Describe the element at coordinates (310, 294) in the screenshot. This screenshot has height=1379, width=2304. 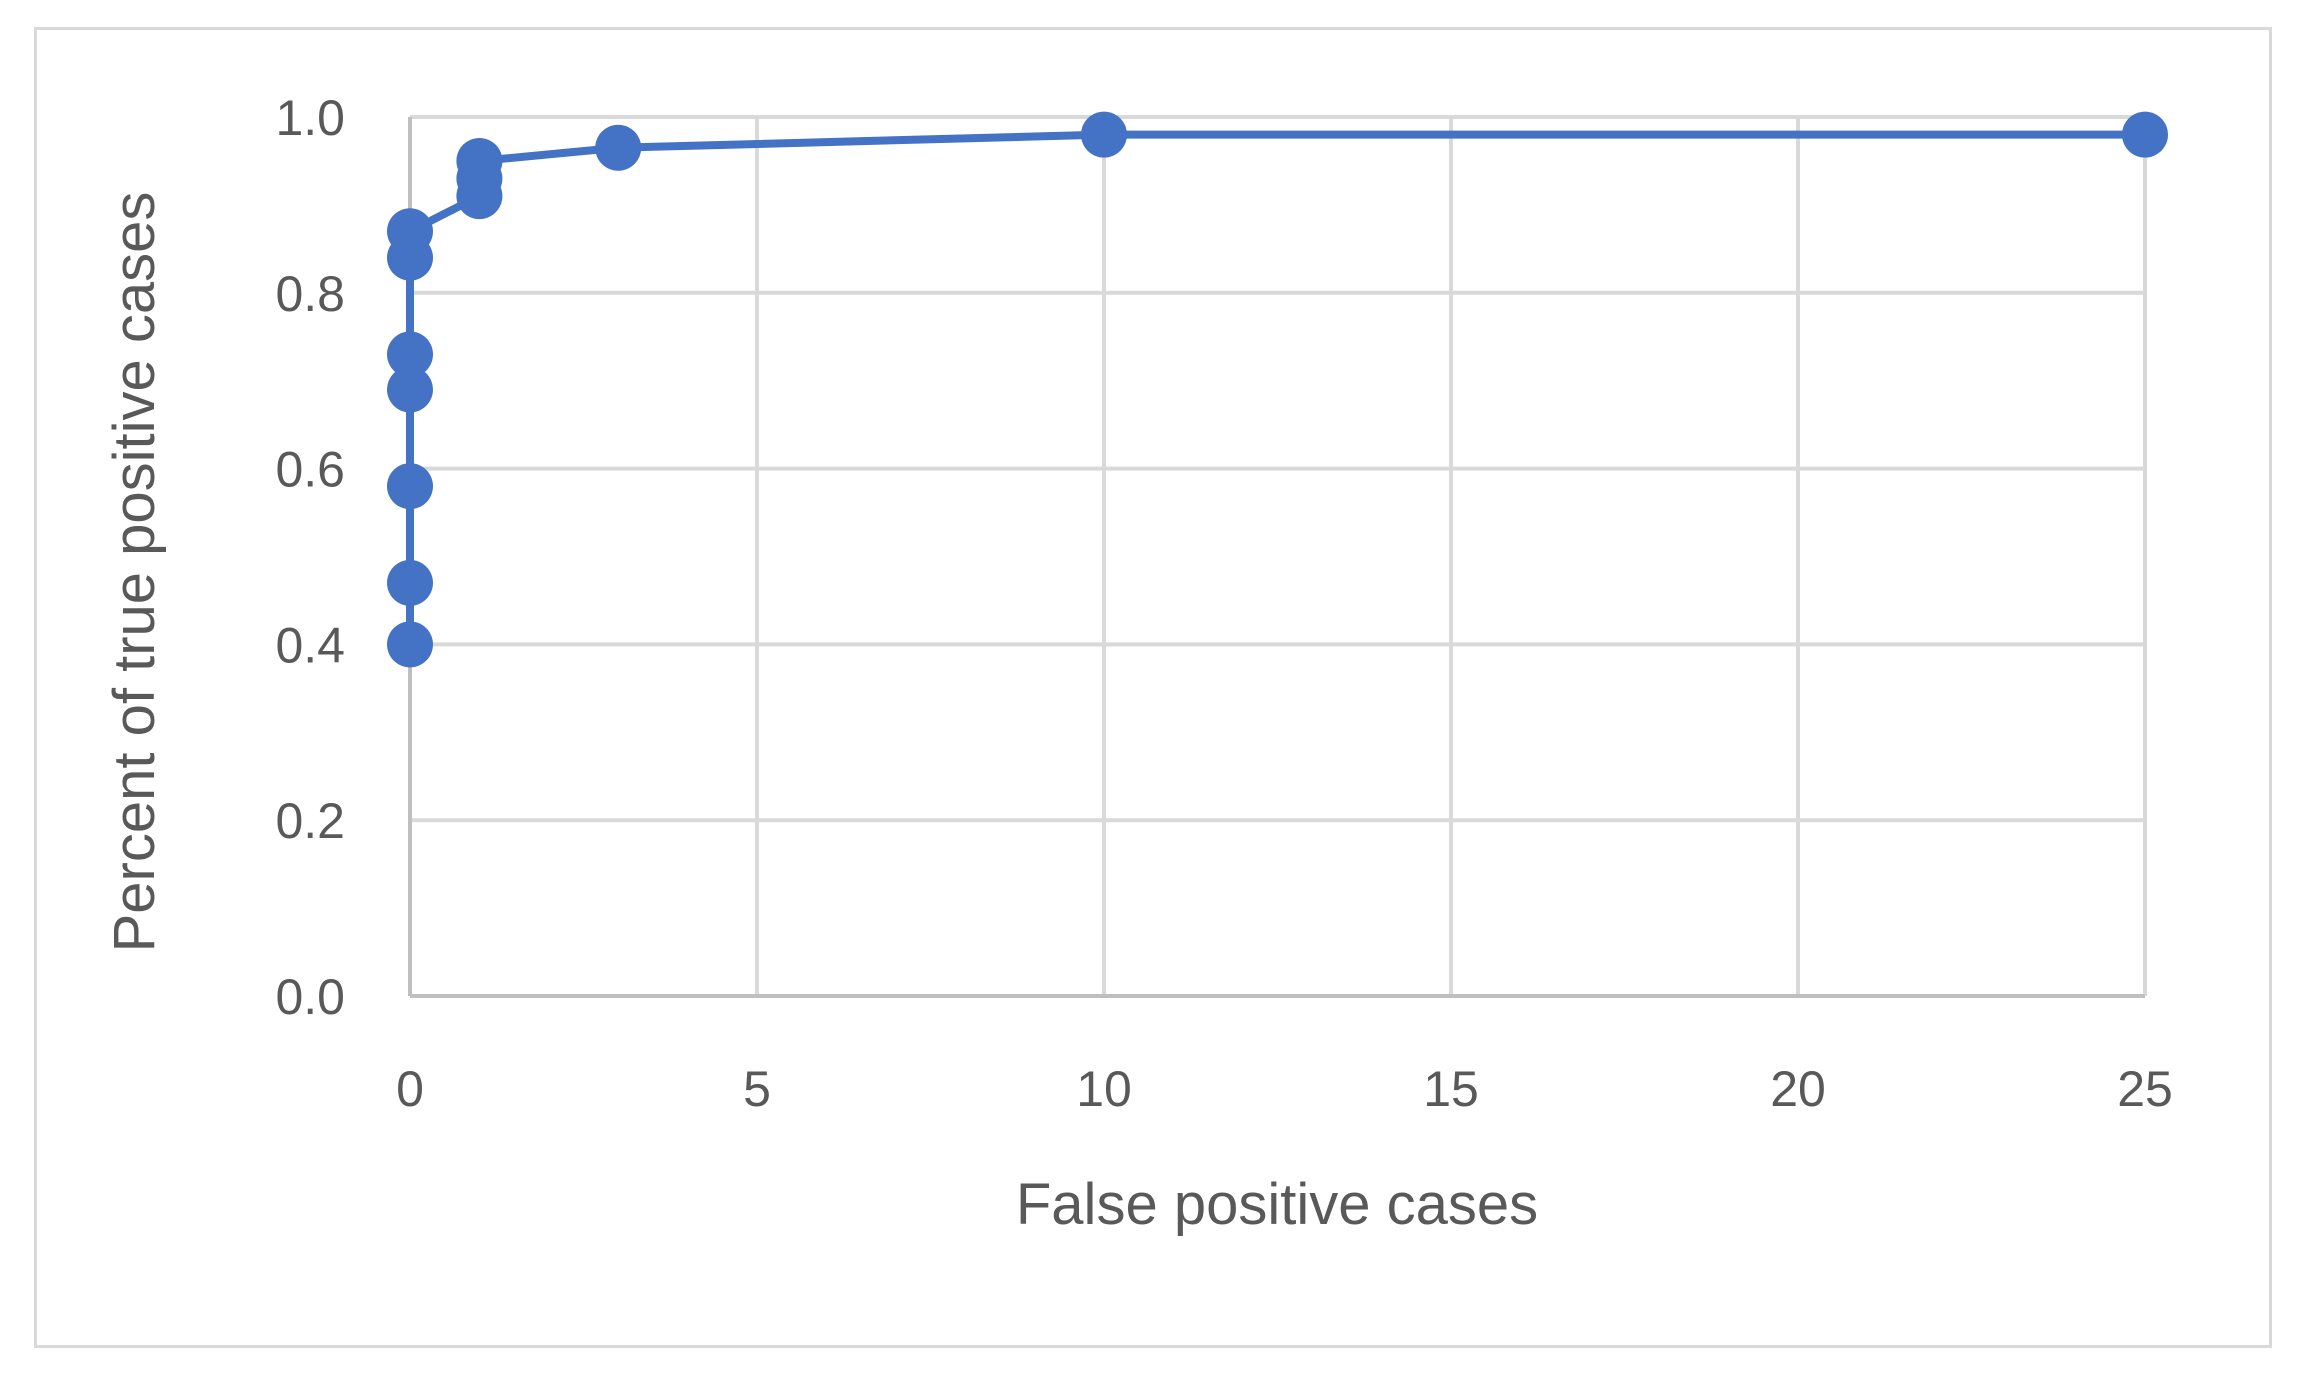
I see `y-tick-label: 0.8` at that location.